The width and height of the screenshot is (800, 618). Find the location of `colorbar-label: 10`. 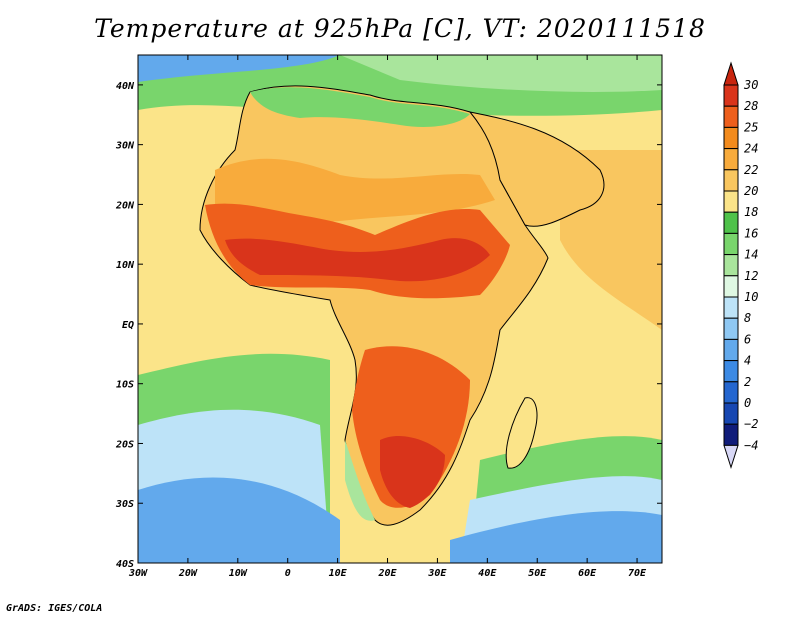

colorbar-label: 10 is located at coordinates (751, 297).